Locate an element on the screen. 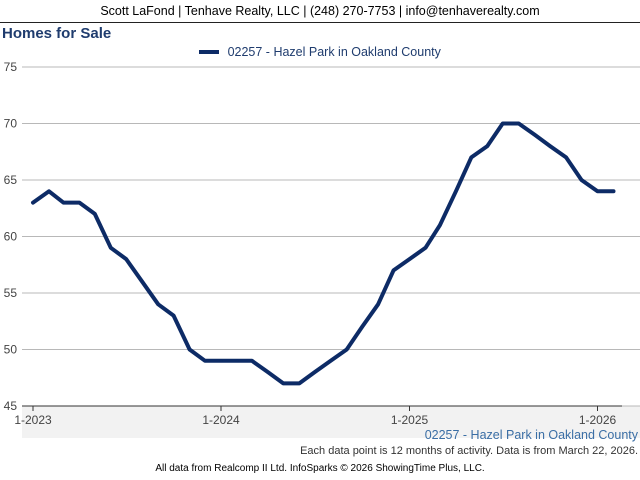 The height and width of the screenshot is (480, 640). y-tick-label: 70 is located at coordinates (11, 124).